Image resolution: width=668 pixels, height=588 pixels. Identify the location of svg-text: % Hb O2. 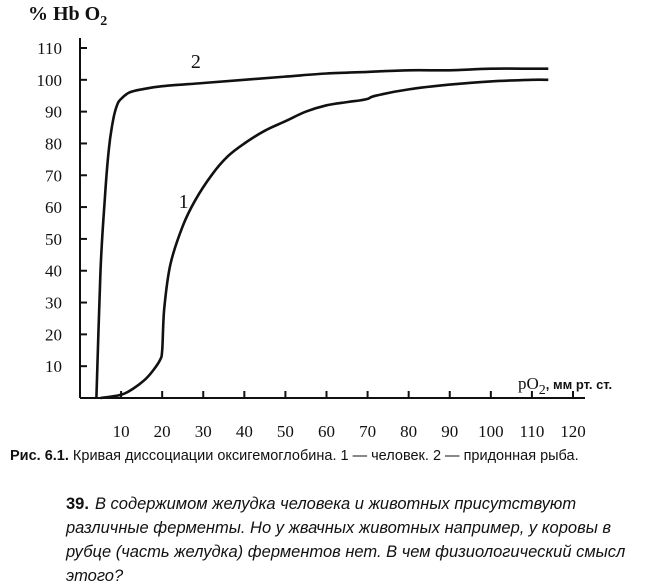
(67, 16).